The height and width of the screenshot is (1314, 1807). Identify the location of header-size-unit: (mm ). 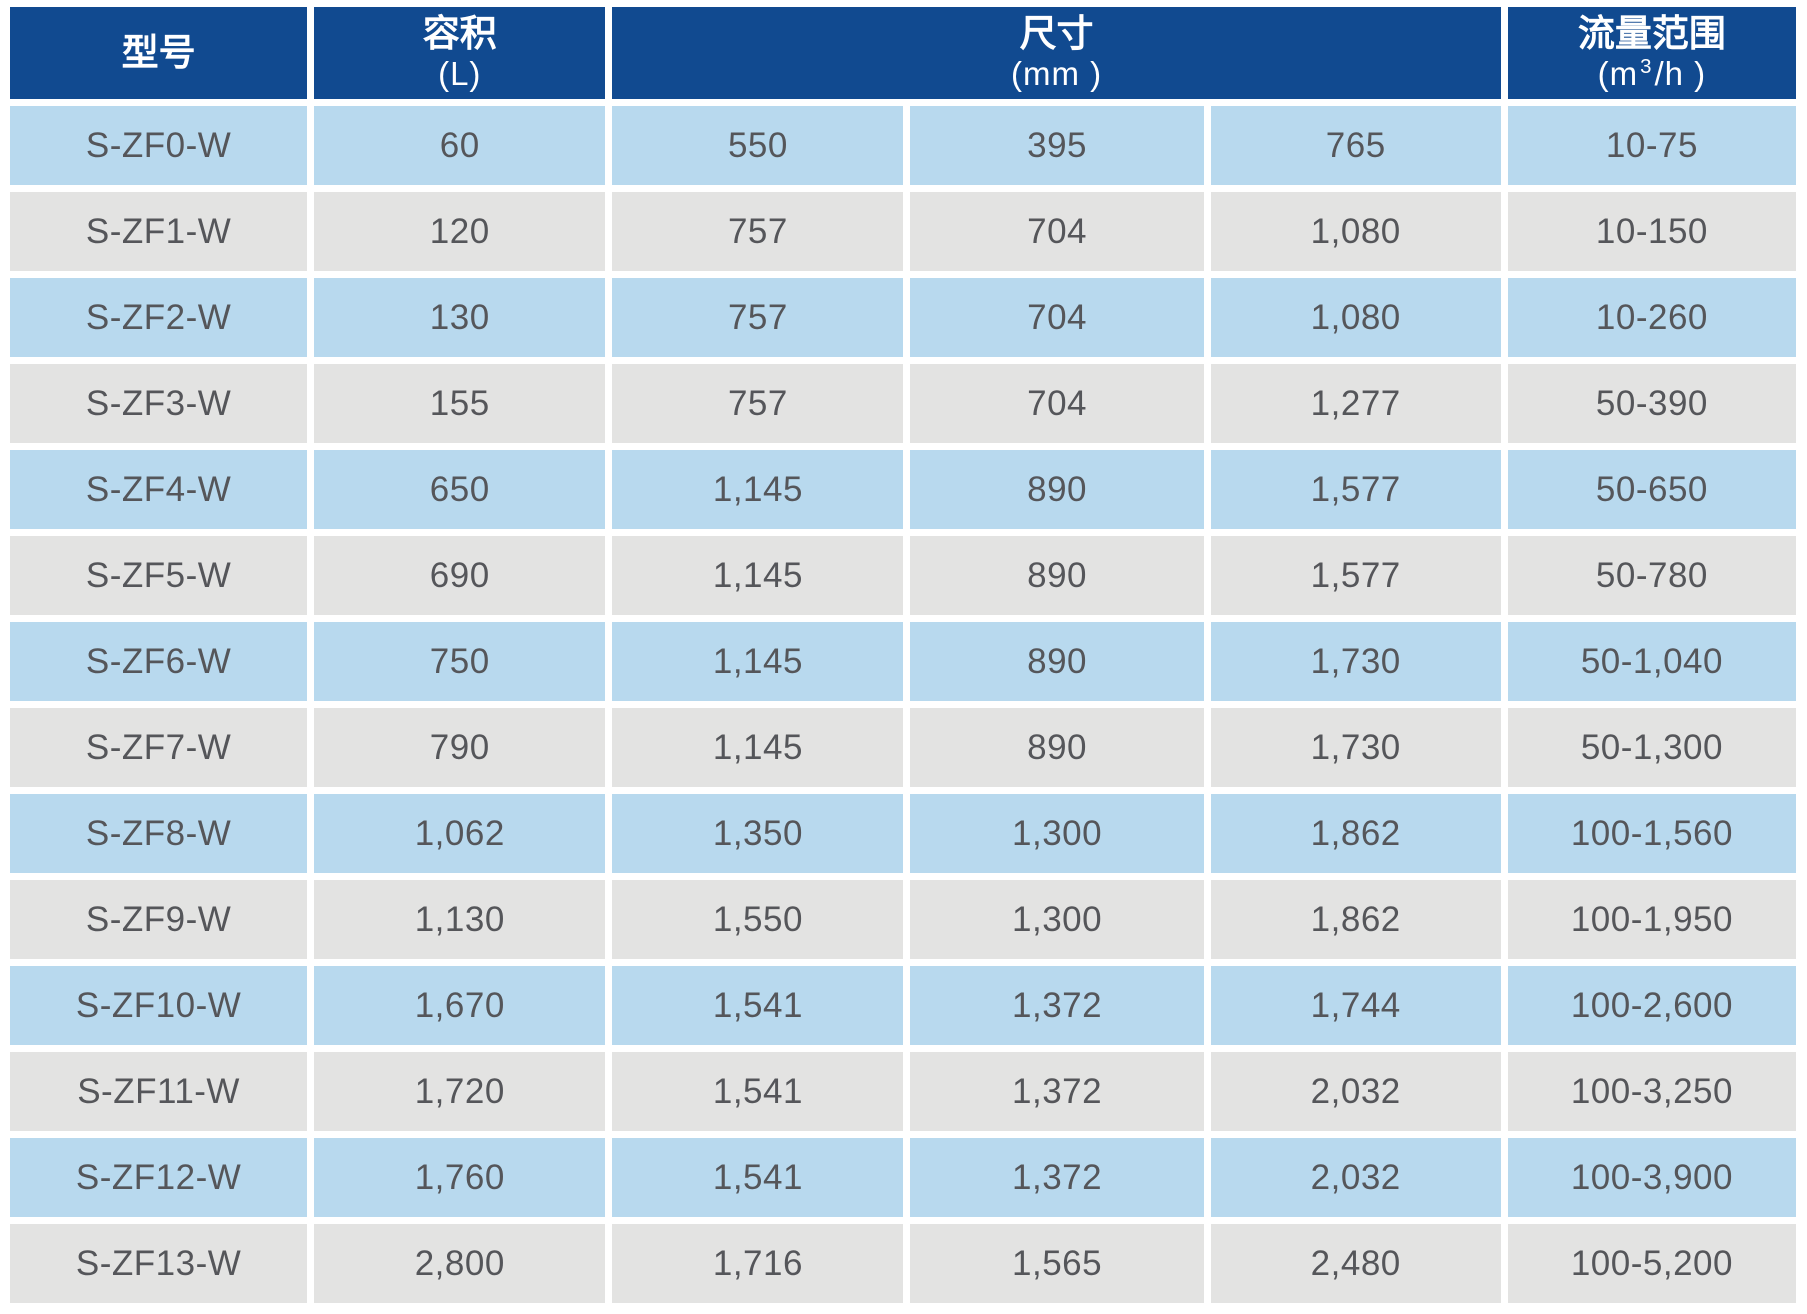
(1057, 74).